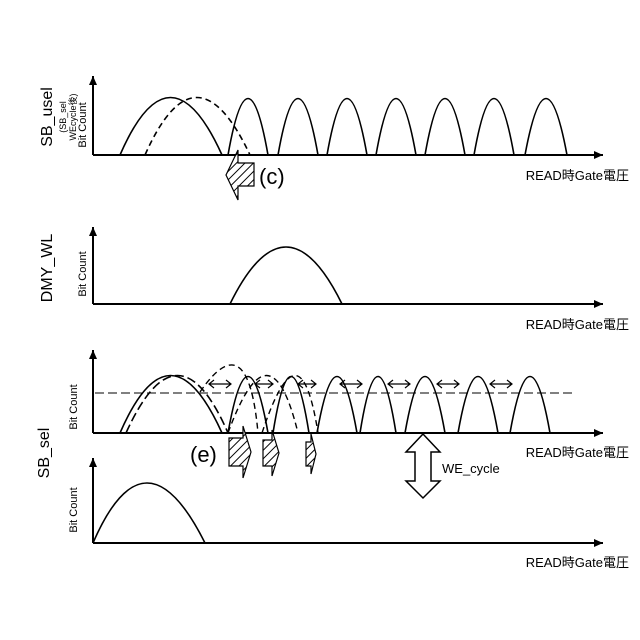  Describe the element at coordinates (47, 117) in the screenshot. I see `y-label-main: SB_usel` at that location.